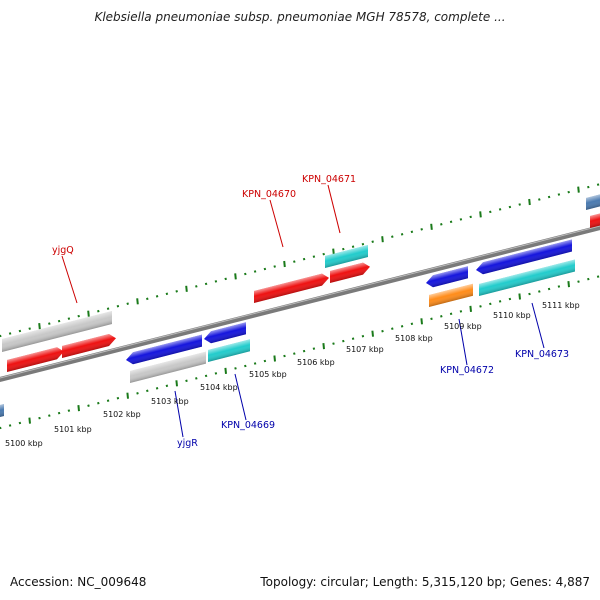  Describe the element at coordinates (2, 411) in the screenshot. I see `gene-partial-left` at that location.